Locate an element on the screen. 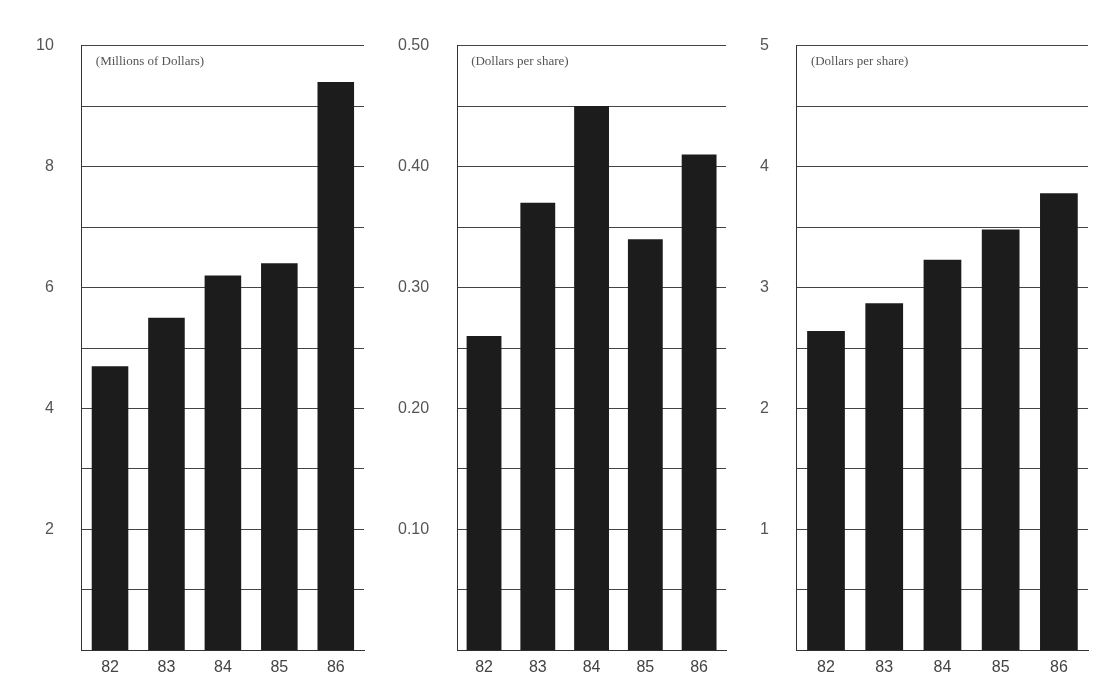  y-tick-label: 8 is located at coordinates (49, 165).